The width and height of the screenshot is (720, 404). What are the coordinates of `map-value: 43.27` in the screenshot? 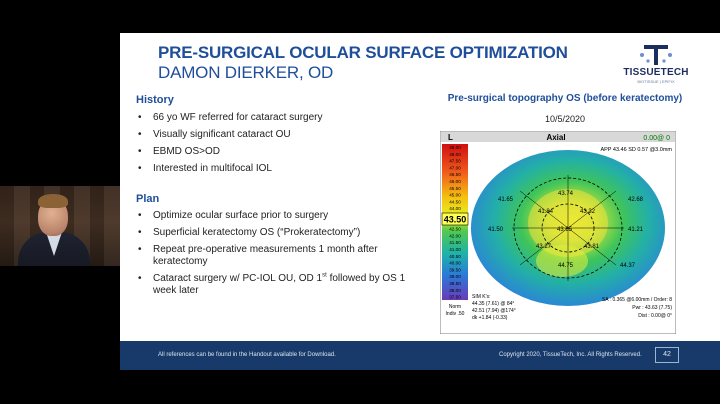 It's located at (544, 247).